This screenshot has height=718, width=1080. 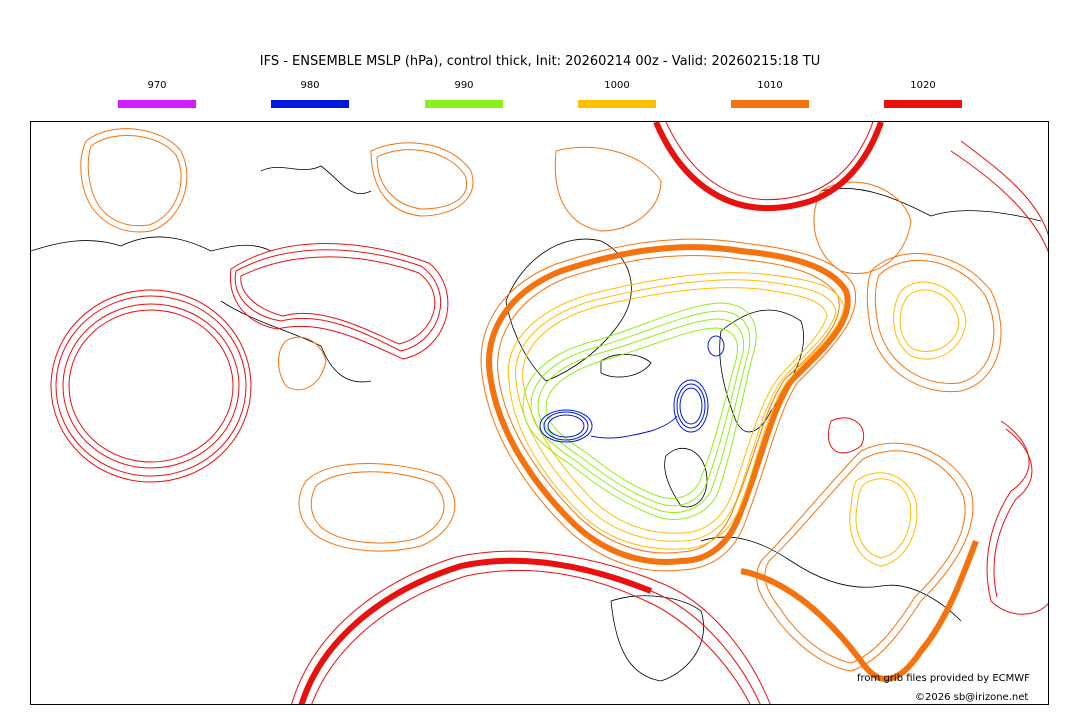 What do you see at coordinates (310, 85) in the screenshot?
I see `legend-label: 980` at bounding box center [310, 85].